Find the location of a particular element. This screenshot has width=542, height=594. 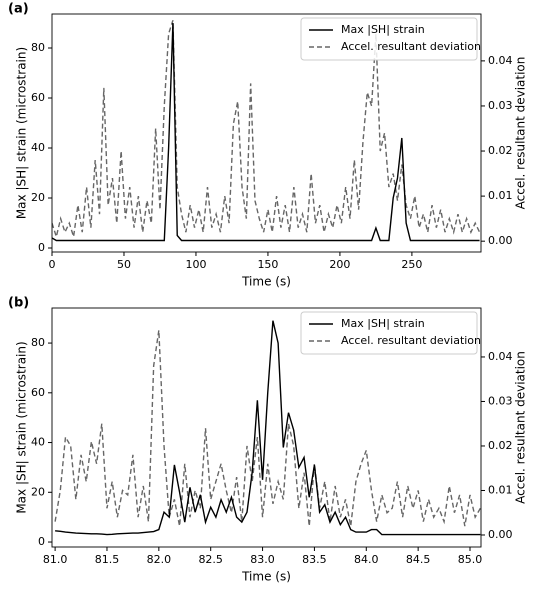

x-tick-label: 50 is located at coordinates (124, 264).